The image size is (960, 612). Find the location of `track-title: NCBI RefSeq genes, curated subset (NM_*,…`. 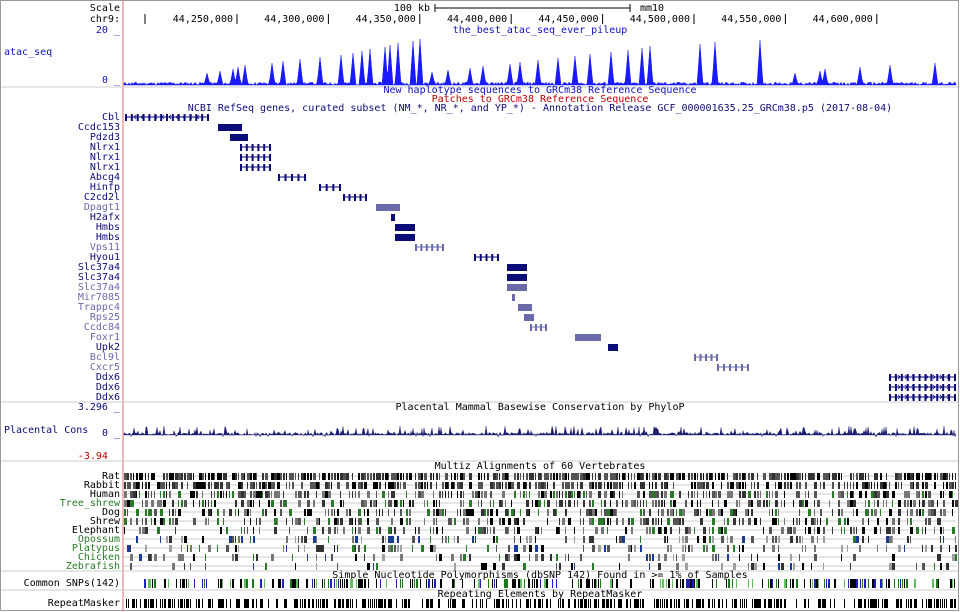

track-title: NCBI RefSeq genes, curated subset (NM_*,… is located at coordinates (540, 108).